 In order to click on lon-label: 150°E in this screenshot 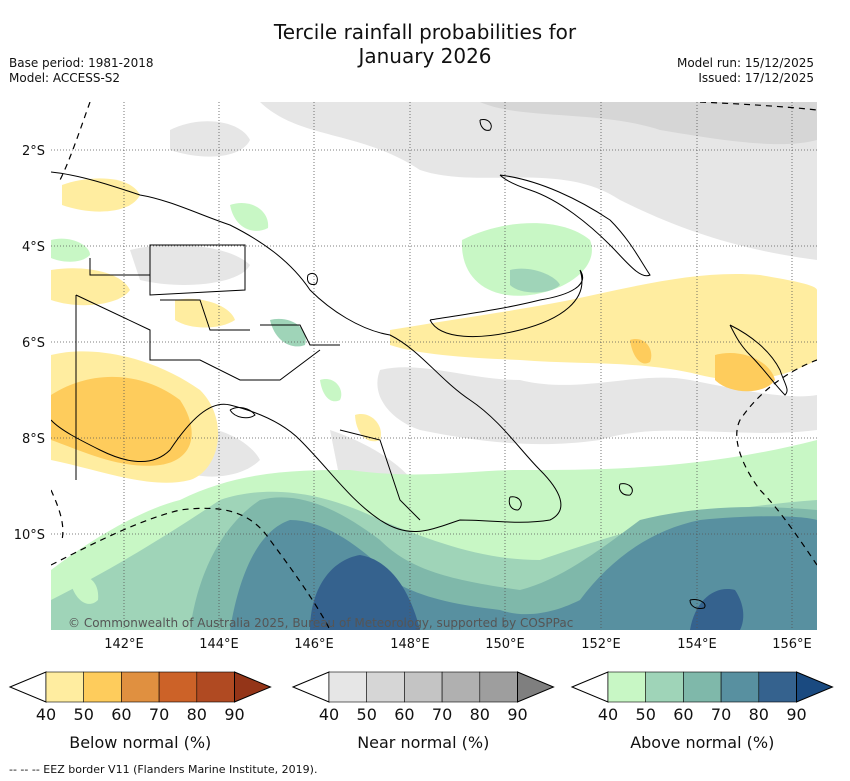, I will do `click(505, 644)`.